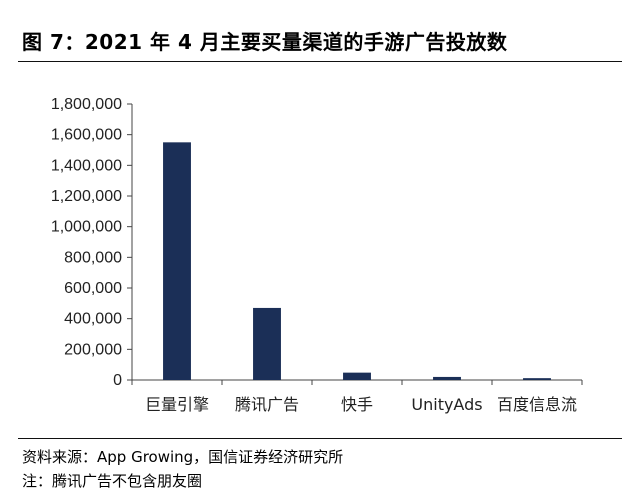 The image size is (640, 500). Describe the element at coordinates (112, 481) in the screenshot. I see `footnote: 注：腾讯广告不包含朋友圈` at that location.